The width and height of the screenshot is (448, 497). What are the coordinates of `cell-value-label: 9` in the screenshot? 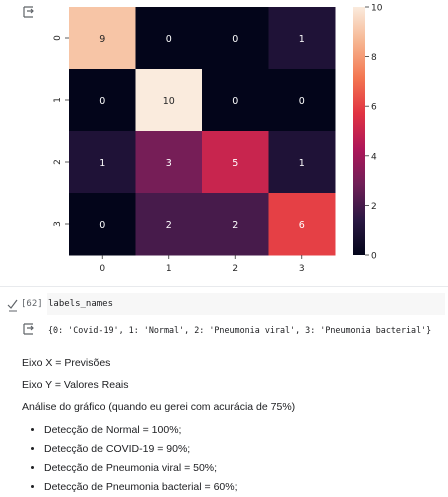 It's located at (102, 39).